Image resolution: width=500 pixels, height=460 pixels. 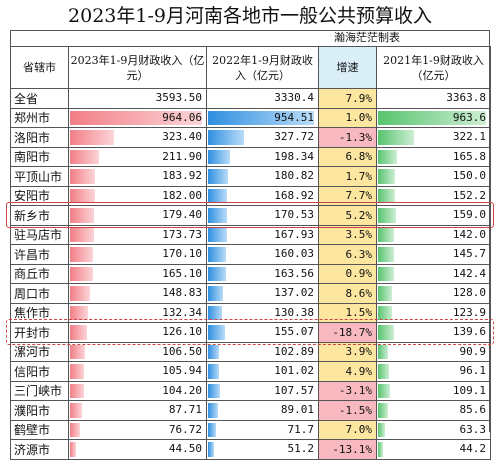 What do you see at coordinates (137, 273) in the screenshot?
I see `rev2023-cell: 165.10` at bounding box center [137, 273].